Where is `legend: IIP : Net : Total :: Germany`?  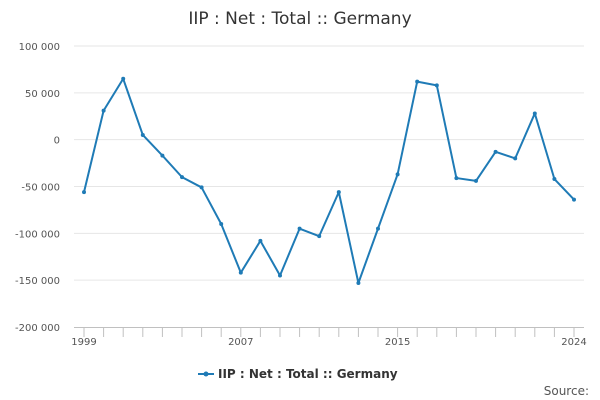
legend: IIP : Net : Total :: Germany is located at coordinates (298, 374).